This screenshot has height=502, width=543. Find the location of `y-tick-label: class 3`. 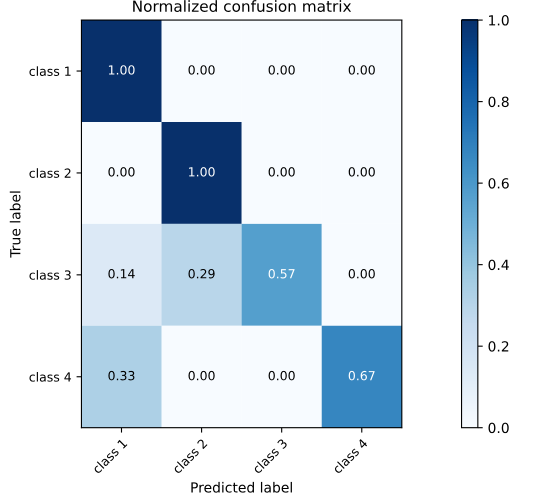

y-tick-label: class 3 is located at coordinates (50, 275).